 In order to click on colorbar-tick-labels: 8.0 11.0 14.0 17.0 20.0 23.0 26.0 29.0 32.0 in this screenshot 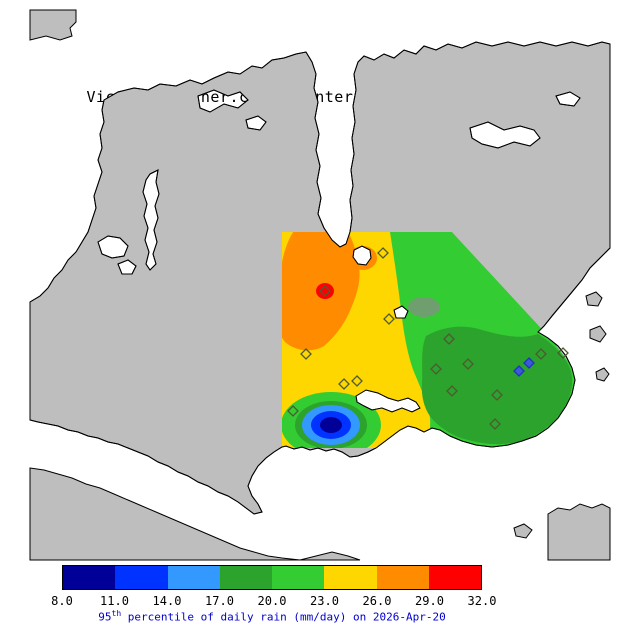, I will do `click(273, 601)`.